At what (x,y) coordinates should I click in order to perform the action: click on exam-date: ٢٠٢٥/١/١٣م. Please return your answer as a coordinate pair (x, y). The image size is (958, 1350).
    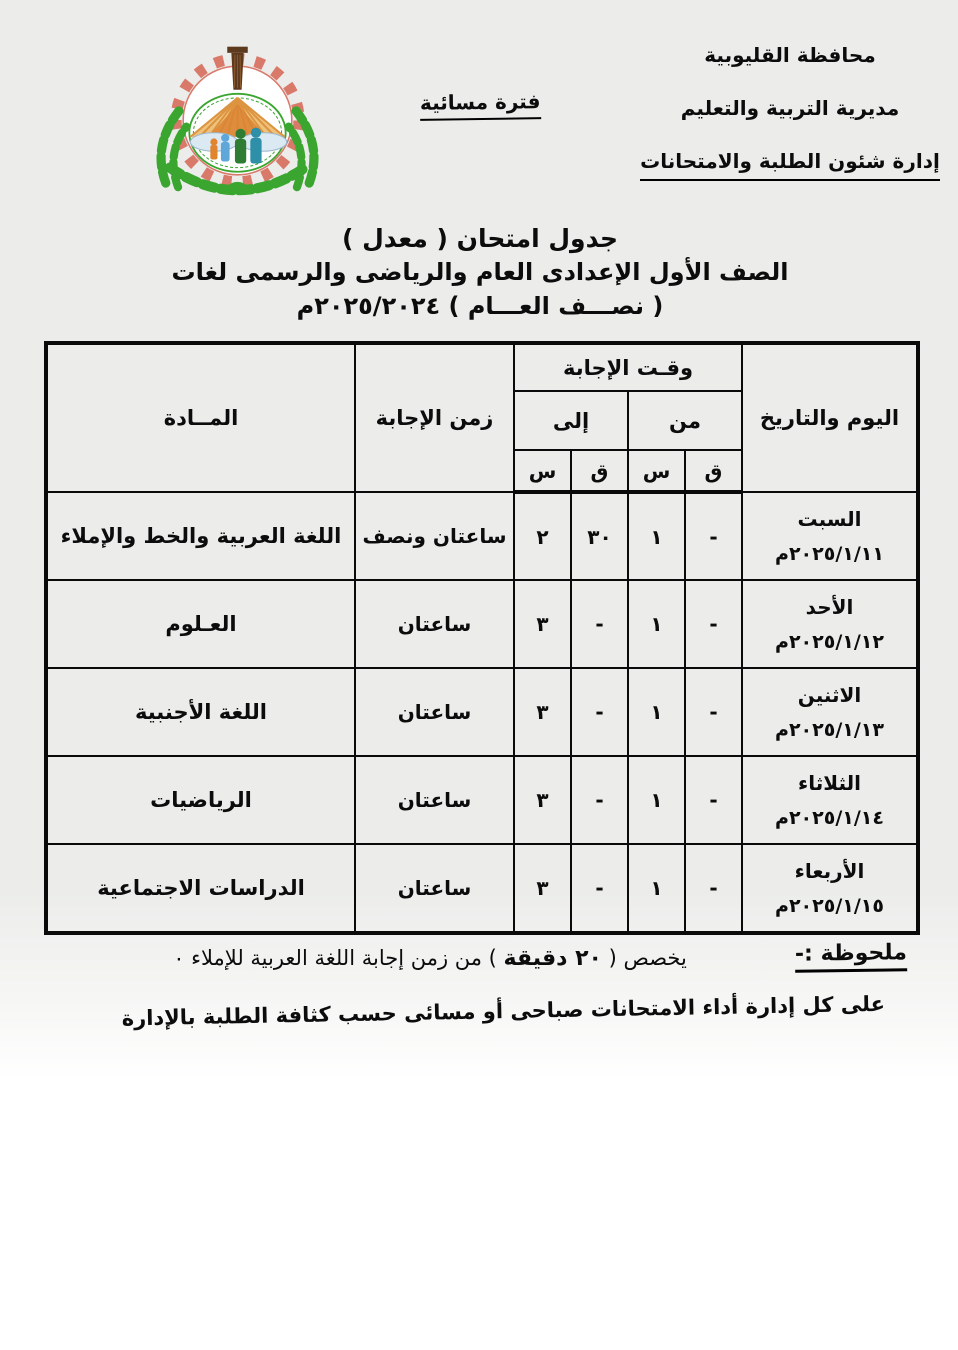
    Looking at the image, I should click on (829, 730).